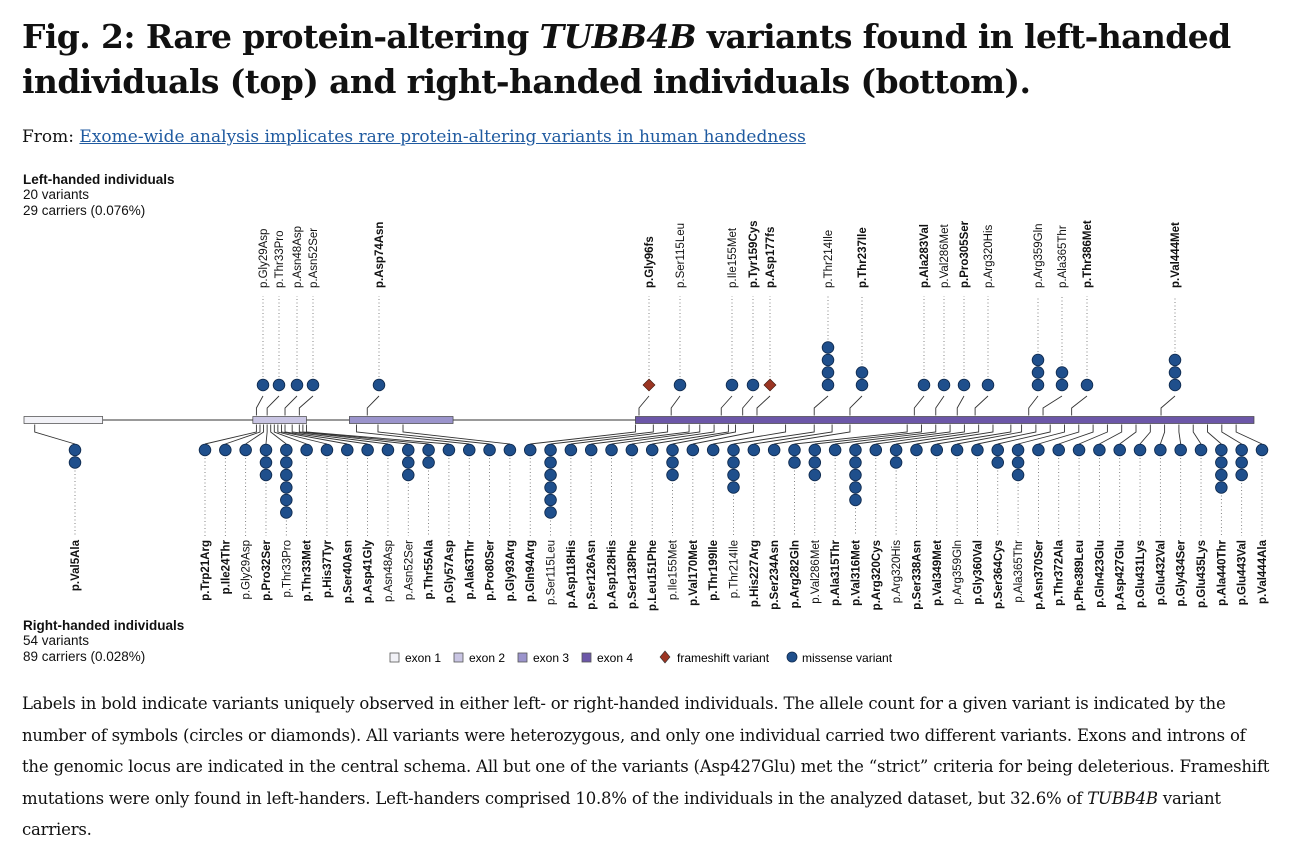 The width and height of the screenshot is (1291, 846). Describe the element at coordinates (294, 321) in the screenshot. I see `top-variant-asn48asp: p.Asn48Asp` at that location.